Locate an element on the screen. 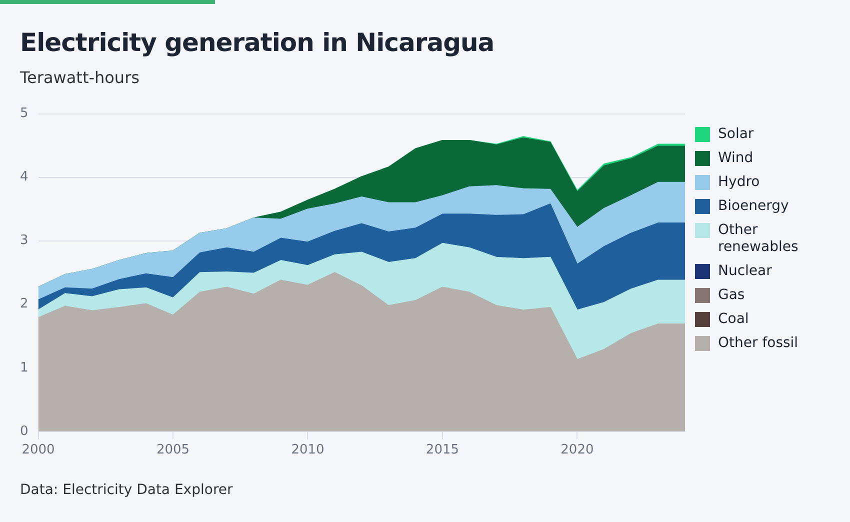 This screenshot has height=522, width=850. legend-label: Wind is located at coordinates (736, 158).